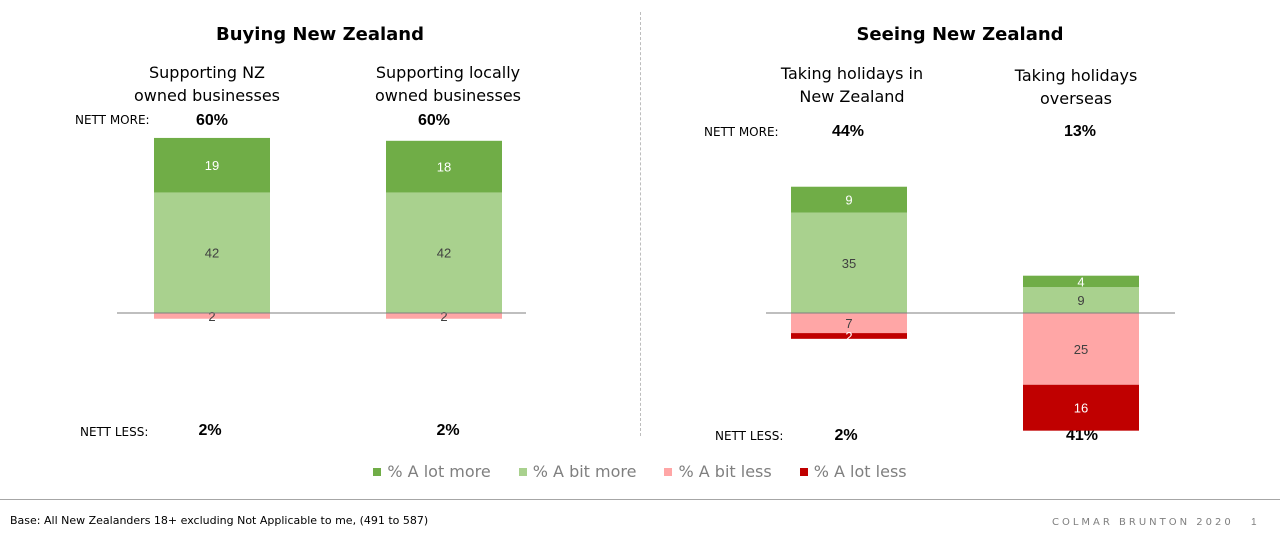  Describe the element at coordinates (206, 84) in the screenshot. I see `category-label: Supporting NZ owned businesses` at that location.